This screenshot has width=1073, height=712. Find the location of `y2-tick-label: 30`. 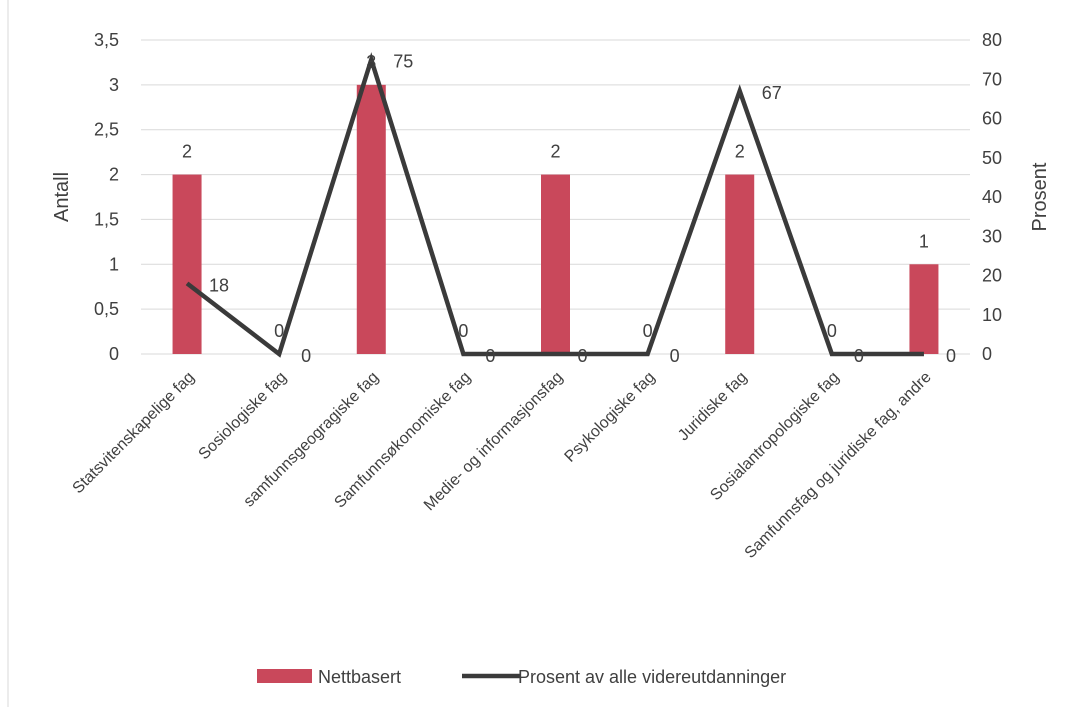

y2-tick-label: 30 is located at coordinates (992, 236).